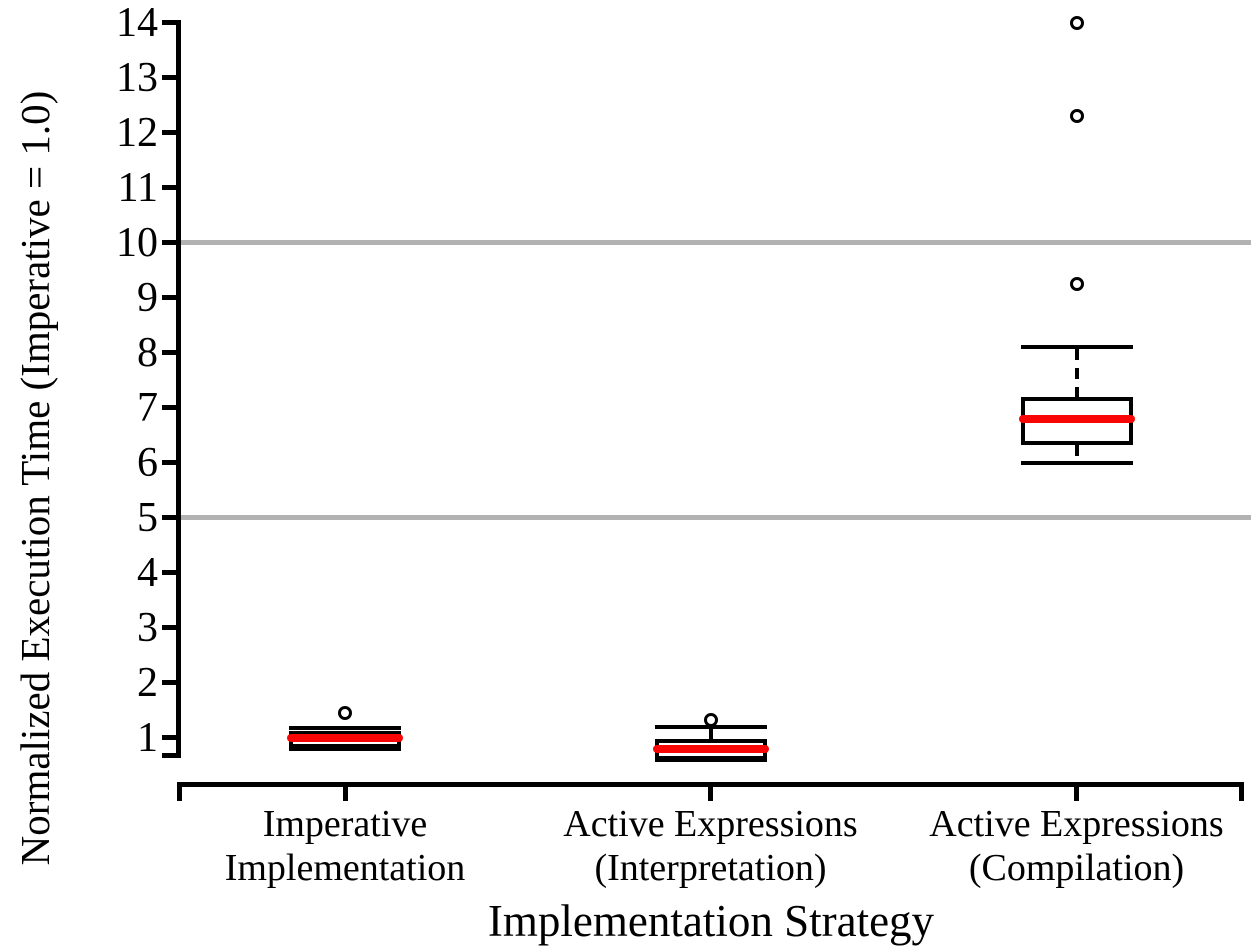  Describe the element at coordinates (147, 297) in the screenshot. I see `y-tick-label-9: 9` at that location.